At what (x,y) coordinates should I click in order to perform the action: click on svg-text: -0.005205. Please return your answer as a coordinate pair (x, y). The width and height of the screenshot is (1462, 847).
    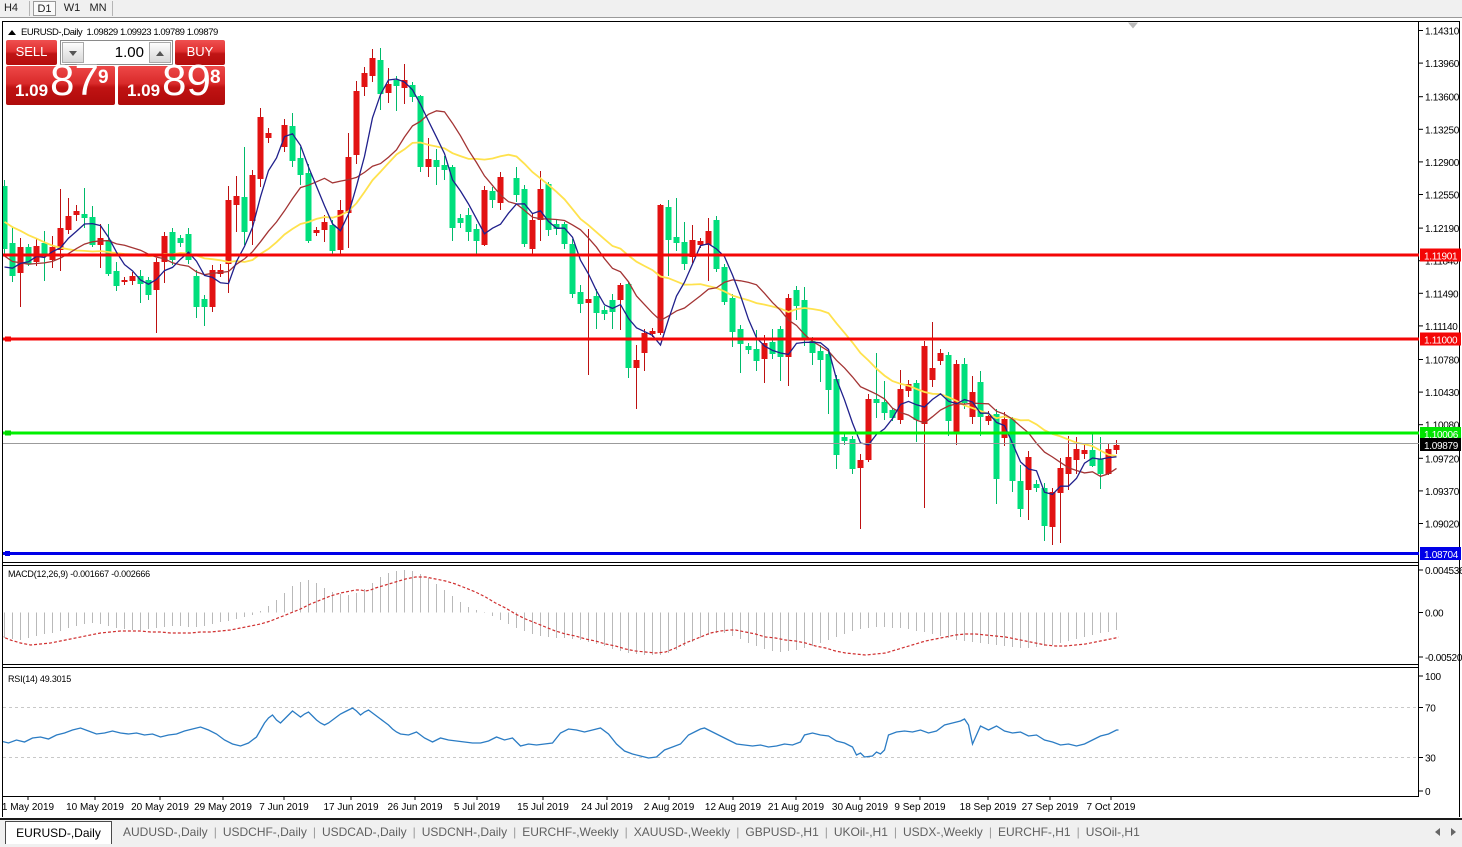
    Looking at the image, I should click on (1443, 658).